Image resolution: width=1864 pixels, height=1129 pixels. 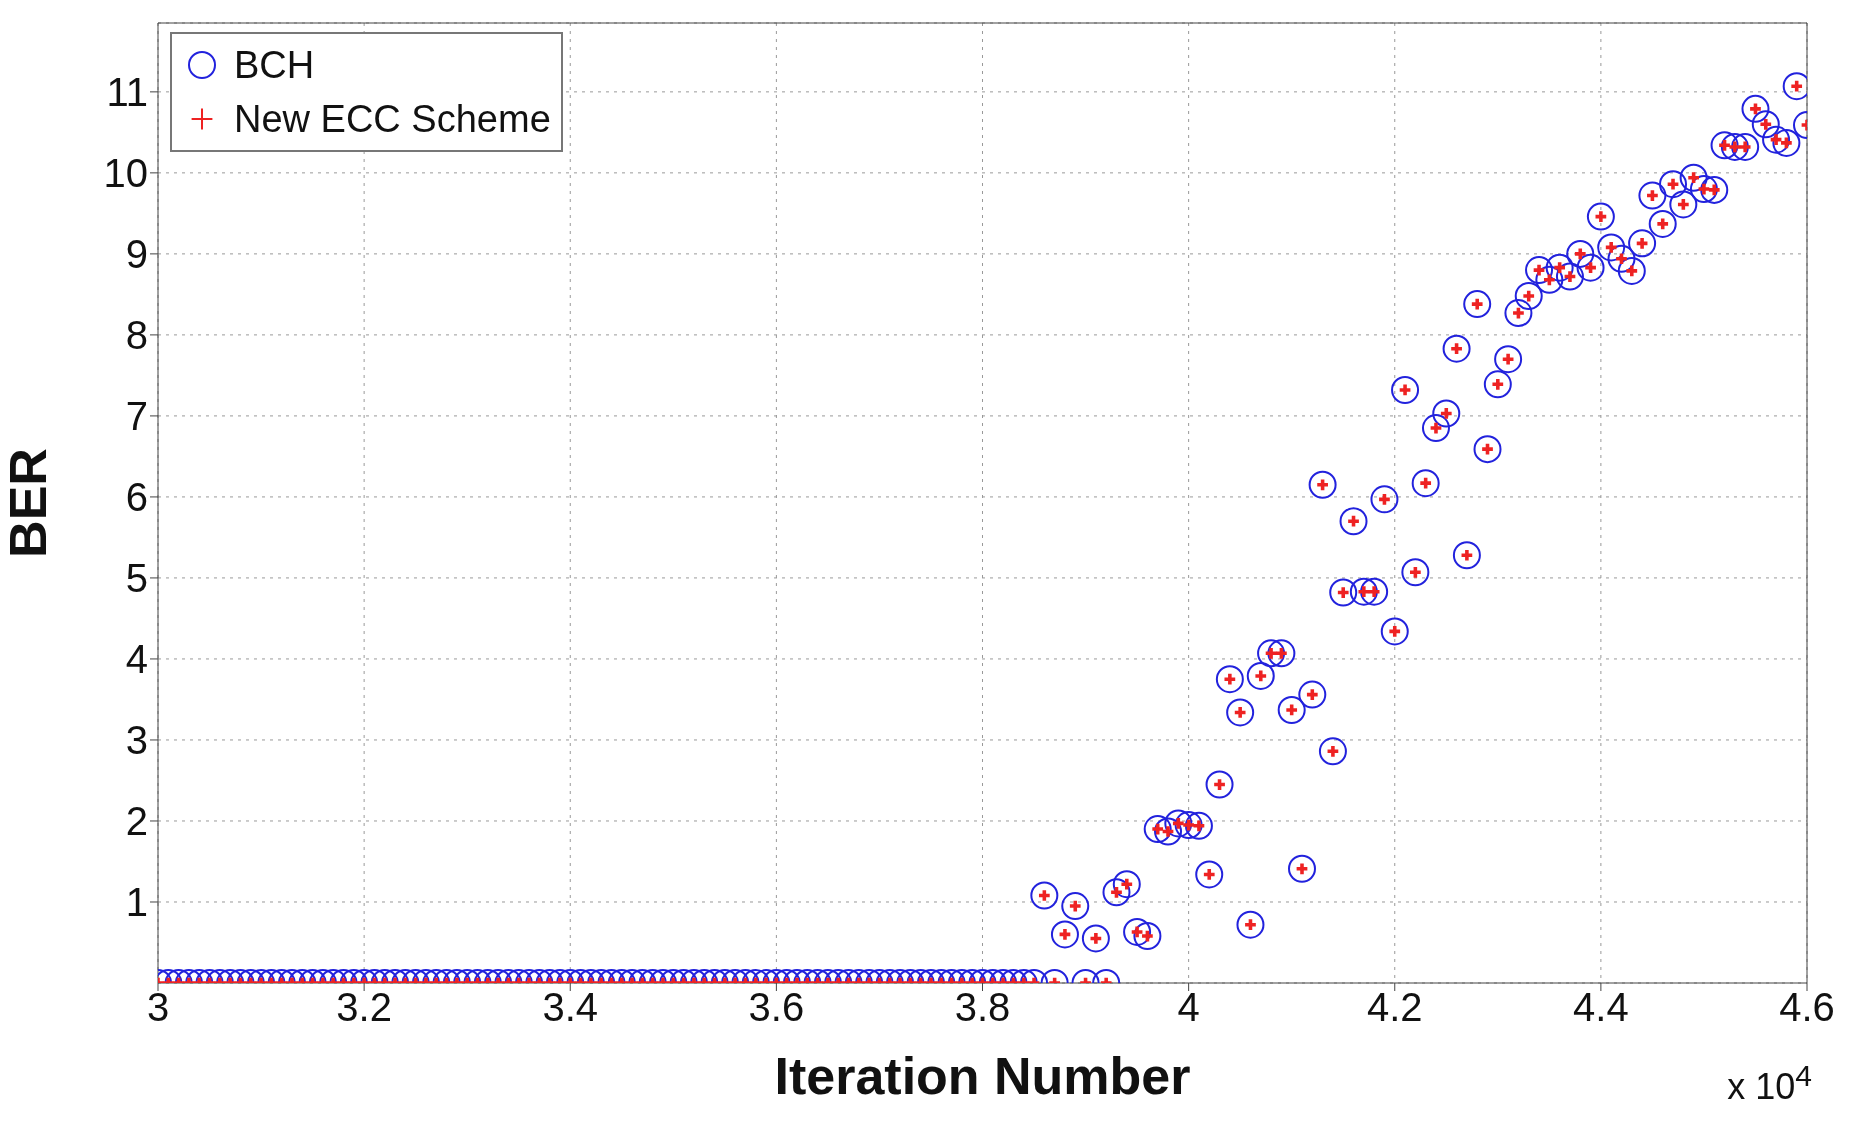 What do you see at coordinates (127, 92) in the screenshot?
I see `y-tick-label: 11` at bounding box center [127, 92].